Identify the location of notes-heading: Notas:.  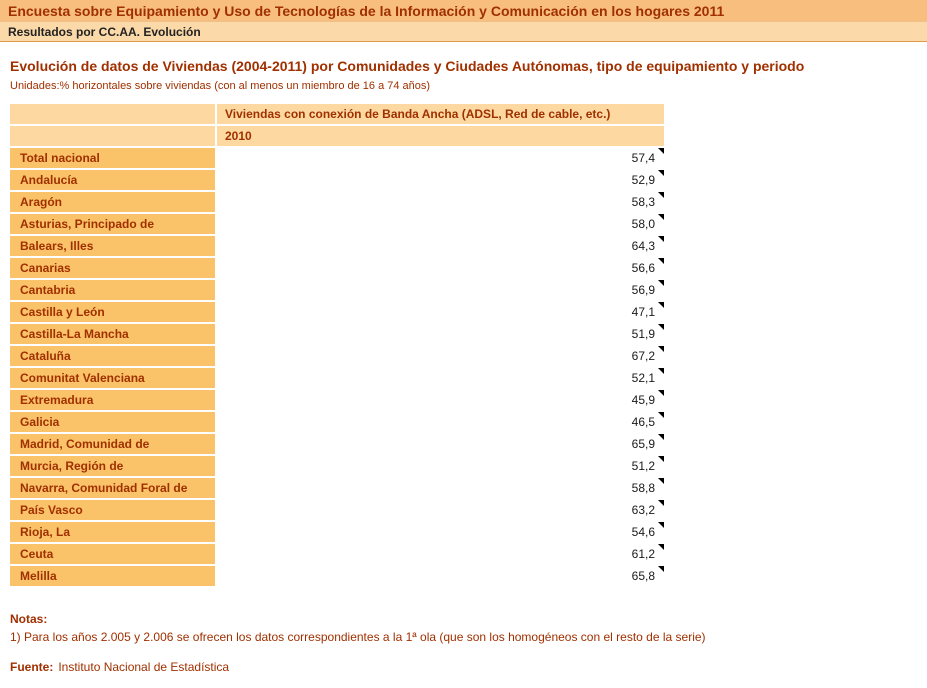
(29, 619).